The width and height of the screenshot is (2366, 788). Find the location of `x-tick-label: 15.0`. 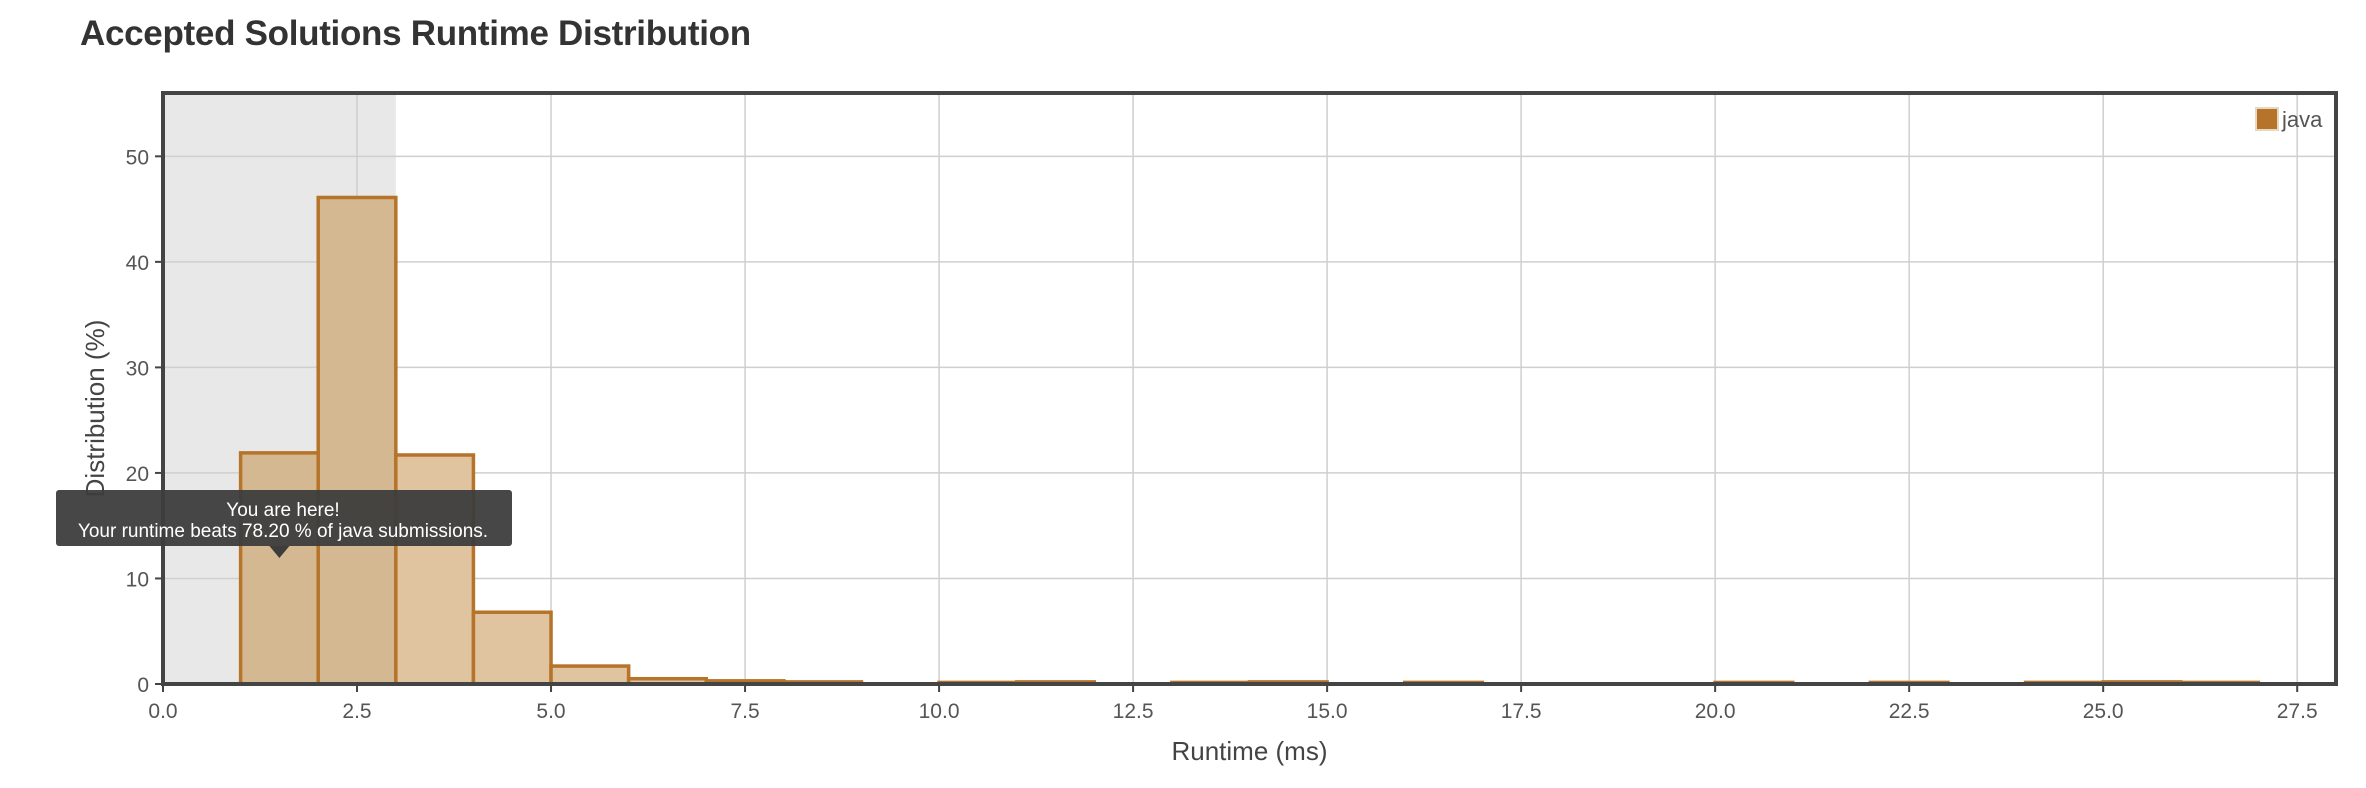

x-tick-label: 15.0 is located at coordinates (1327, 711).